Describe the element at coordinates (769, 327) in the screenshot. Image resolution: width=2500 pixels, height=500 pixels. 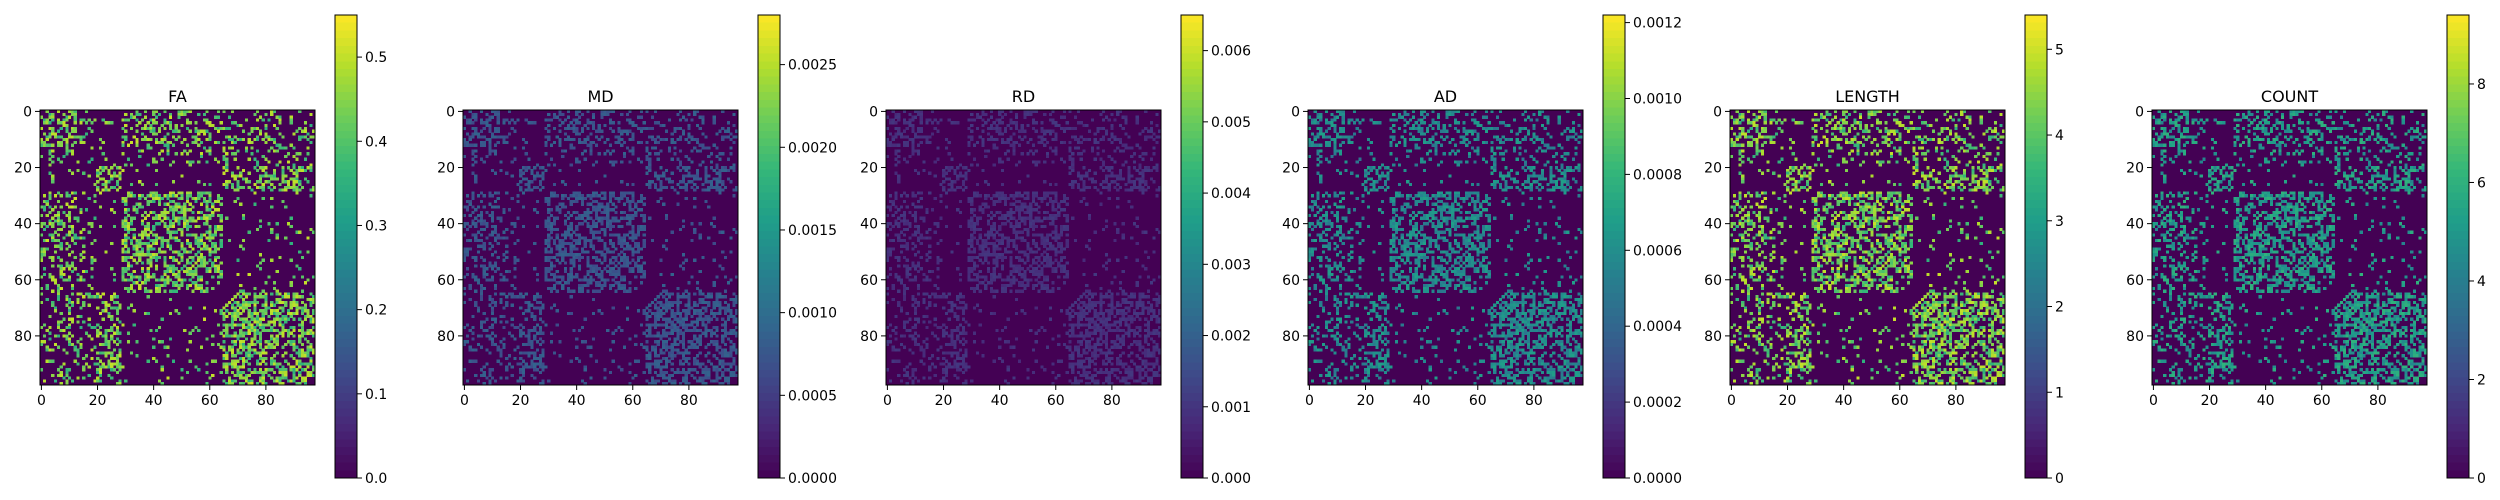
I see `colorbar-segment` at that location.